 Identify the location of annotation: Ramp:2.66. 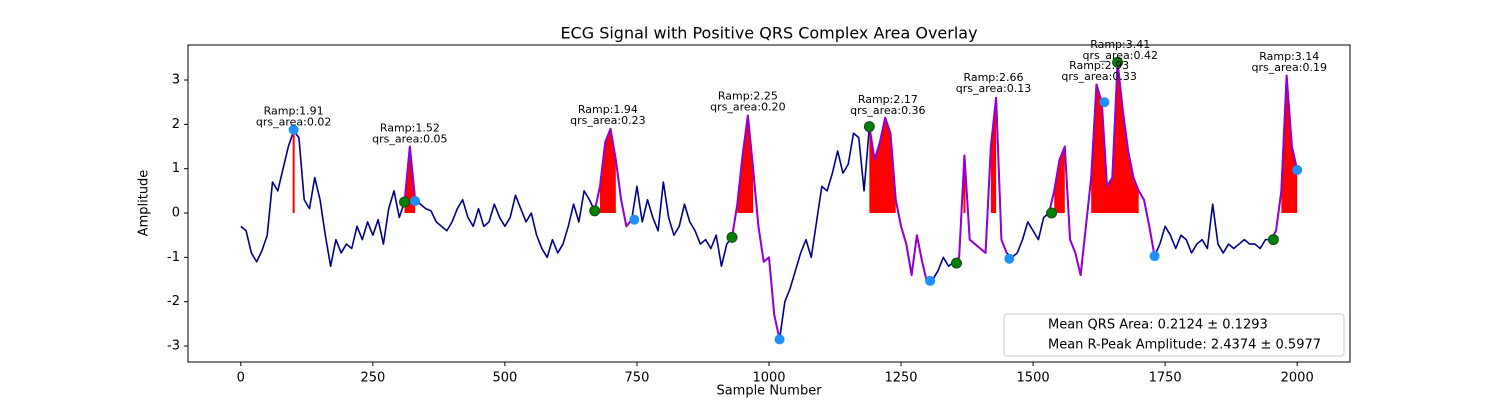
(993, 77).